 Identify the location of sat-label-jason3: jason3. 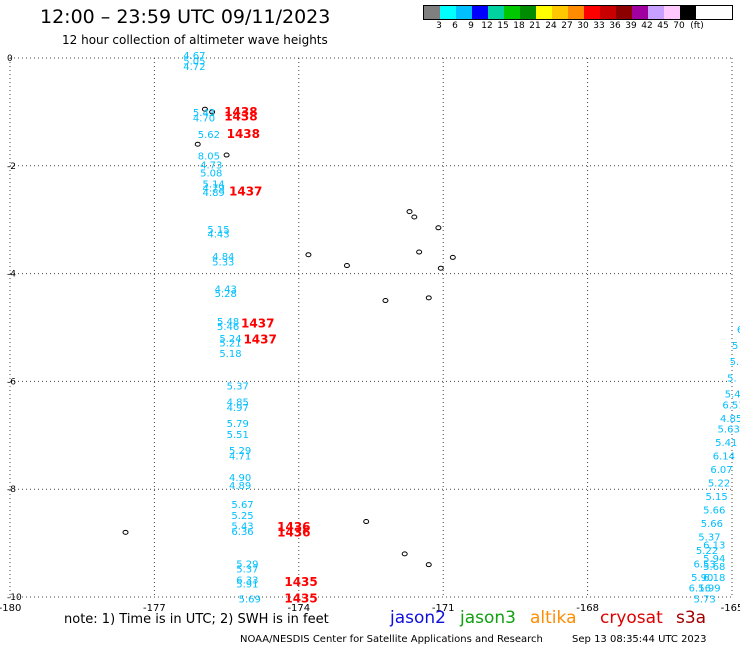
(488, 618).